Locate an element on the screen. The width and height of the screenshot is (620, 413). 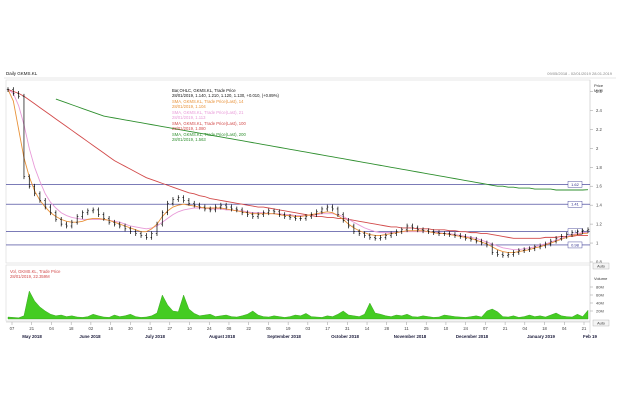
date-tick-label: 31 is located at coordinates (347, 328).